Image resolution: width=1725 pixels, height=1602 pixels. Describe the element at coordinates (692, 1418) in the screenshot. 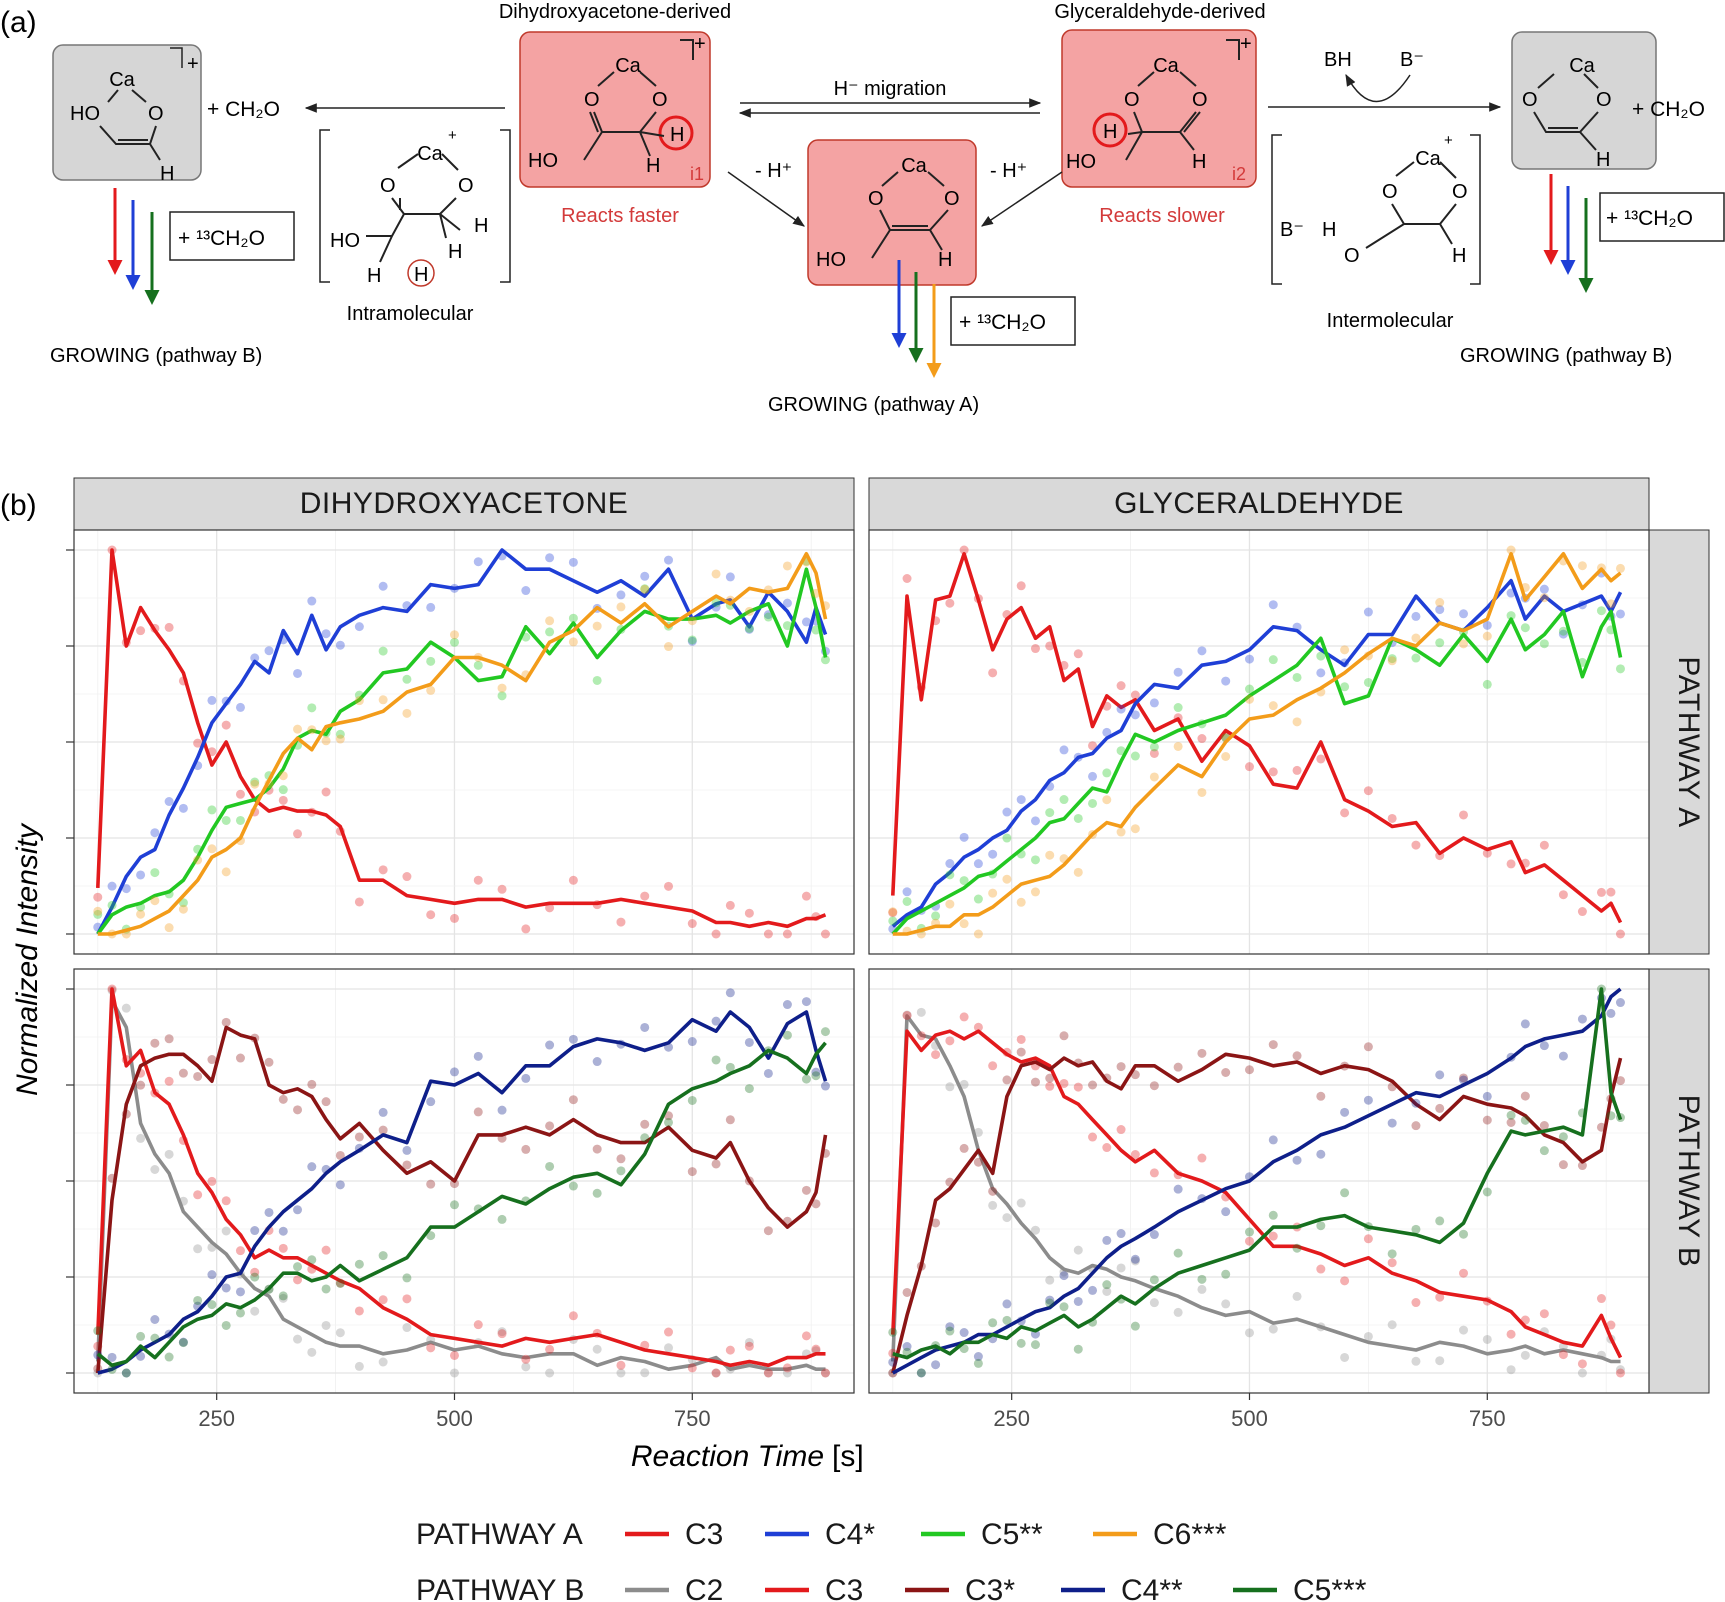

I see `x-tick-label: 750` at that location.